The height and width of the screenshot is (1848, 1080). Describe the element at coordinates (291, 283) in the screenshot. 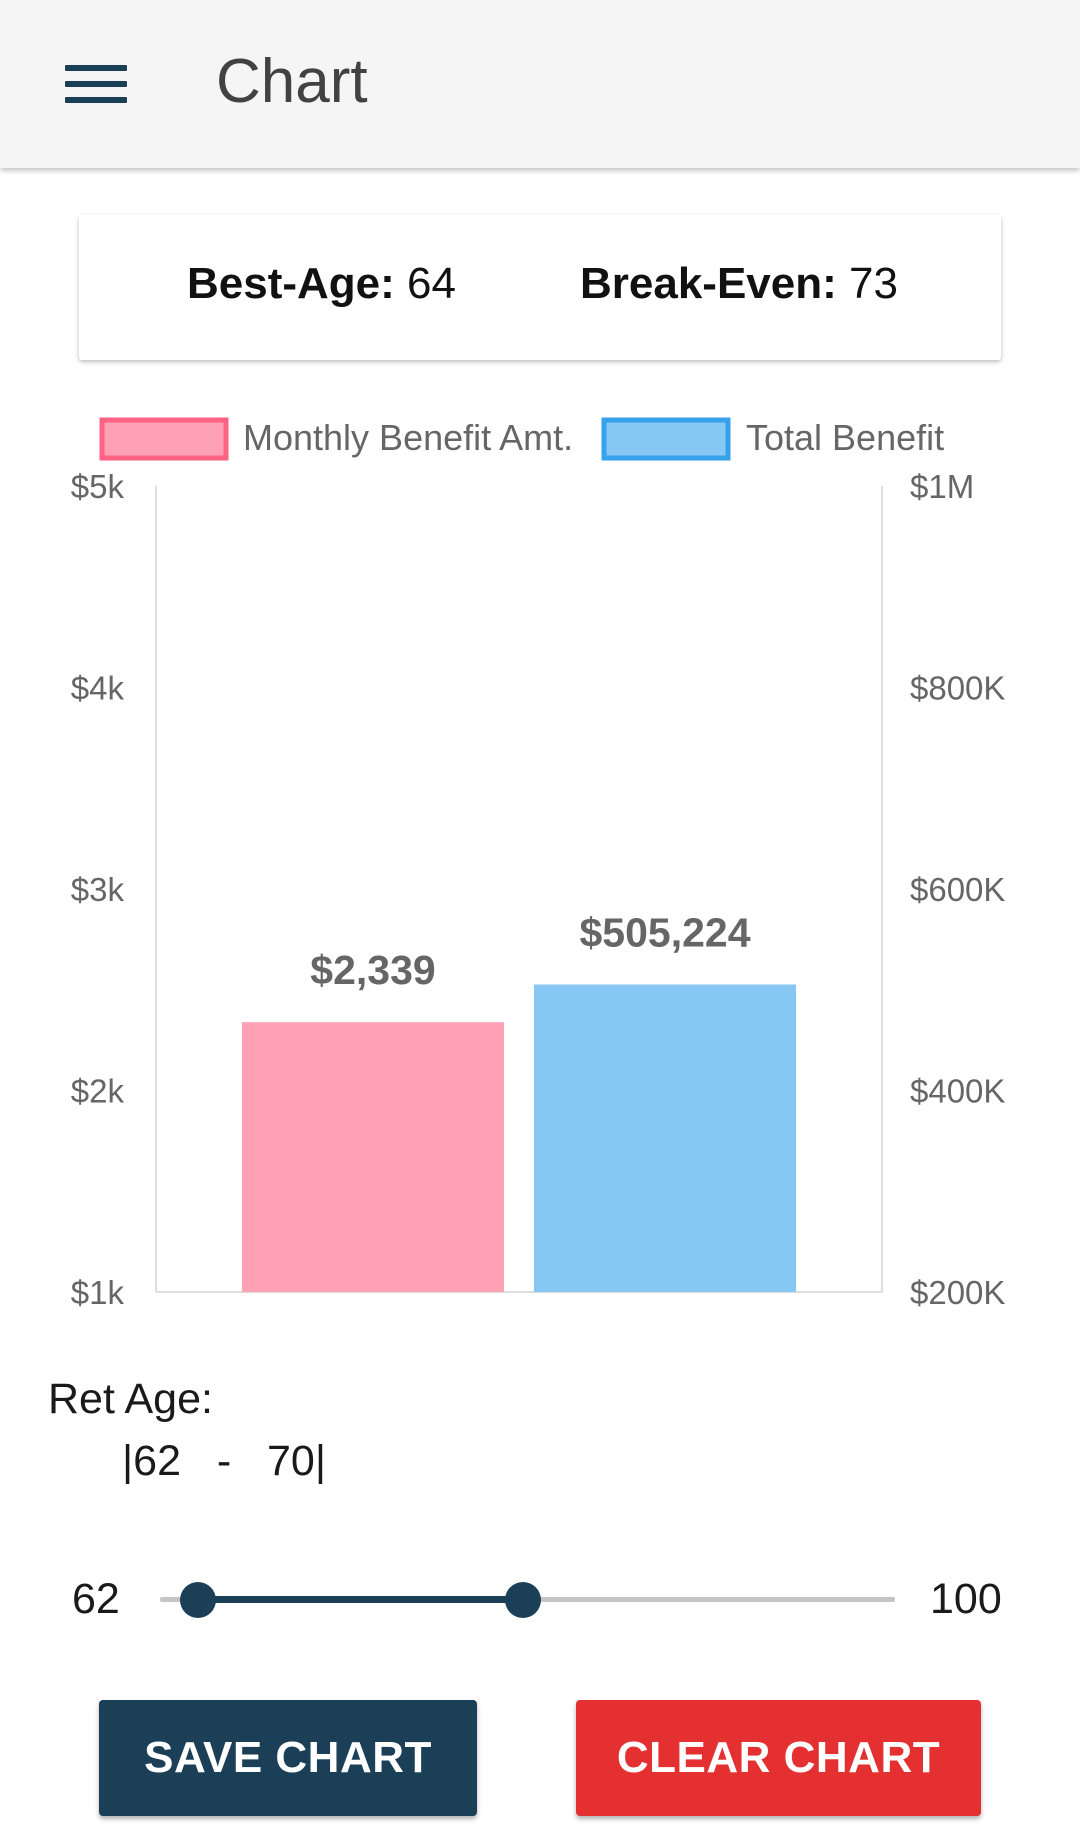

I see `best-age-label: Best-Age:` at that location.